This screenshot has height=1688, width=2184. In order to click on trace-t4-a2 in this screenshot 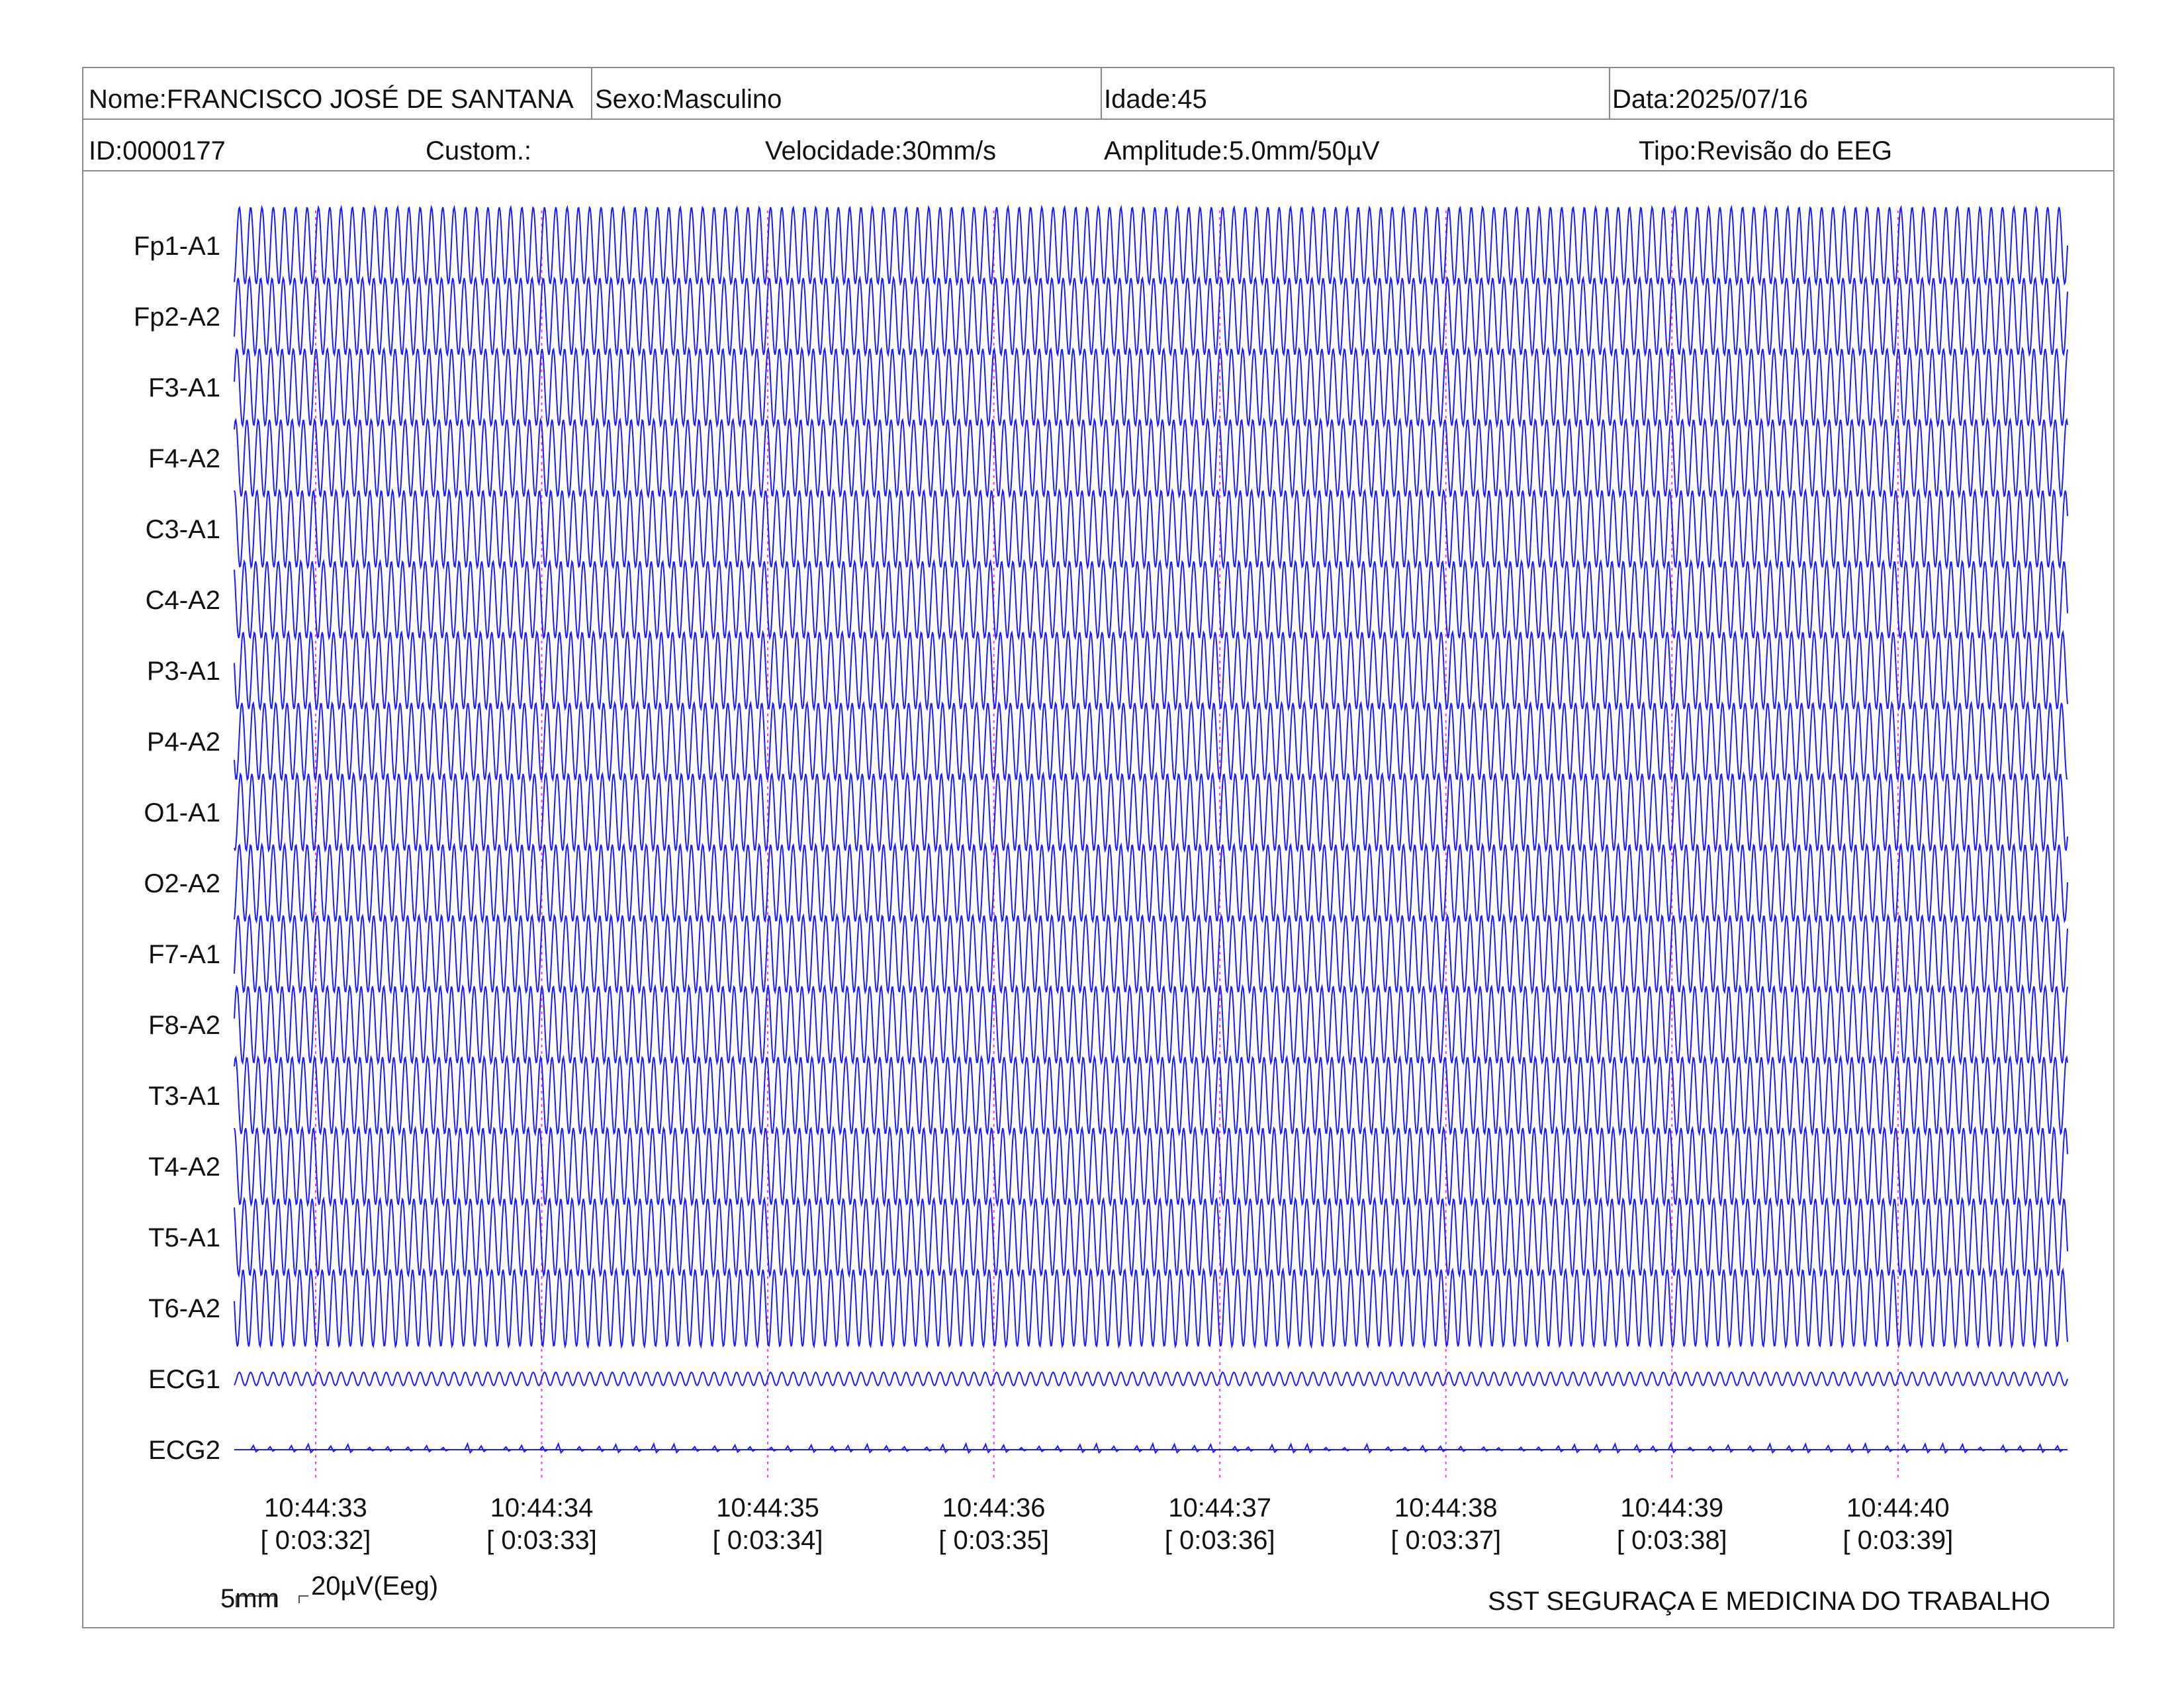, I will do `click(1151, 1166)`.